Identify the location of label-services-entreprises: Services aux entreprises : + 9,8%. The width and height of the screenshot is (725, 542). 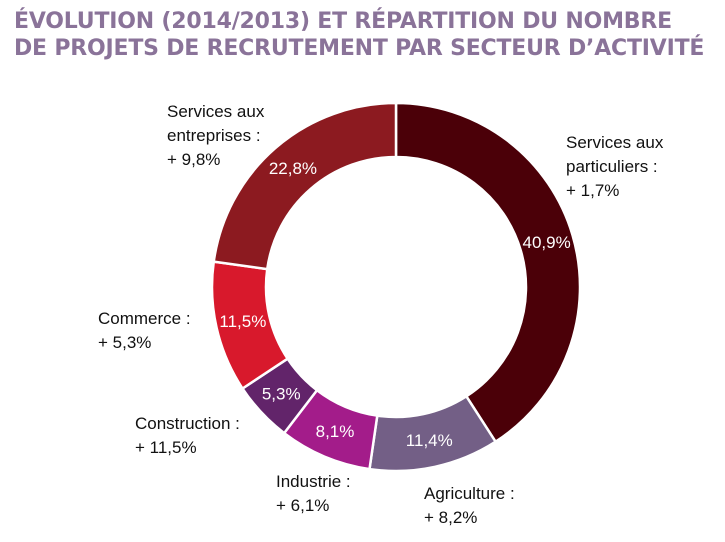
(215, 136).